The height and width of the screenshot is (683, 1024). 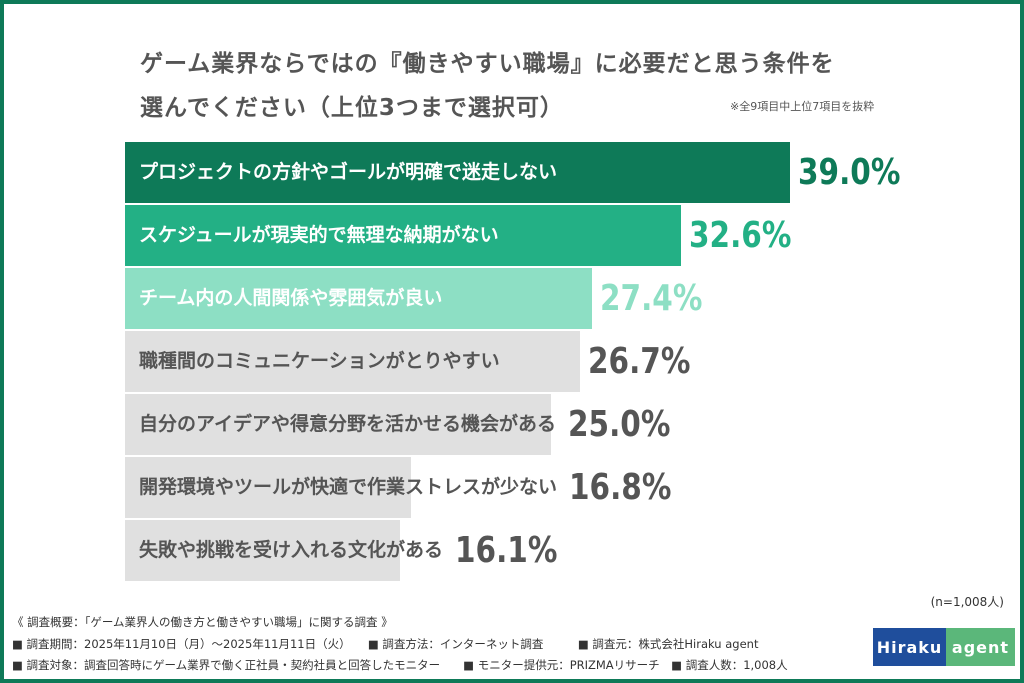 What do you see at coordinates (319, 235) in the screenshot?
I see `bar-label: スケジュールが現実的で無理な納期がない` at bounding box center [319, 235].